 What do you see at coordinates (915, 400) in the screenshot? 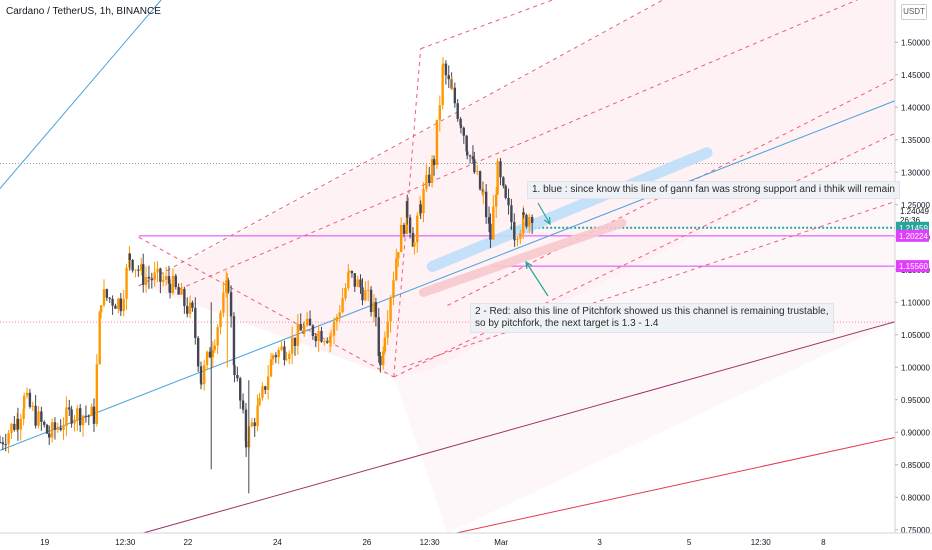
I see `price-tick-label: 0.95000` at bounding box center [915, 400].